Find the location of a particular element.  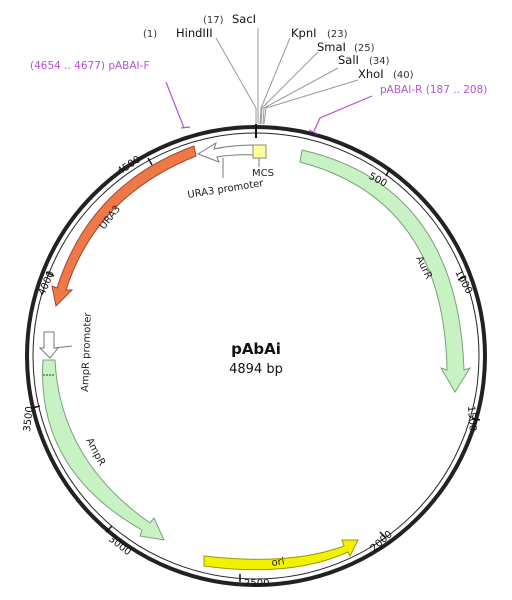

tick-label-1500: 1500 is located at coordinates (471, 418).